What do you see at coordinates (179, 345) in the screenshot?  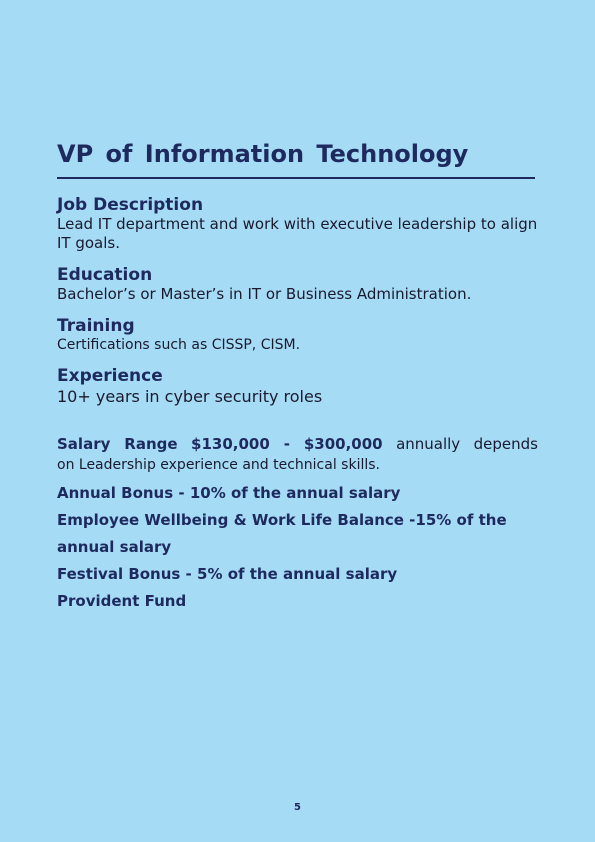 I see `section-text: Certifications such as CISSP, CISM.` at bounding box center [179, 345].